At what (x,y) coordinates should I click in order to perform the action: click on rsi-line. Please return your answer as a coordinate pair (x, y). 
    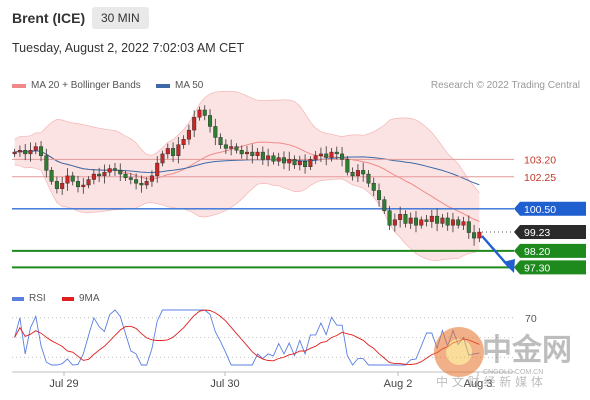
    Looking at the image, I should click on (247, 337).